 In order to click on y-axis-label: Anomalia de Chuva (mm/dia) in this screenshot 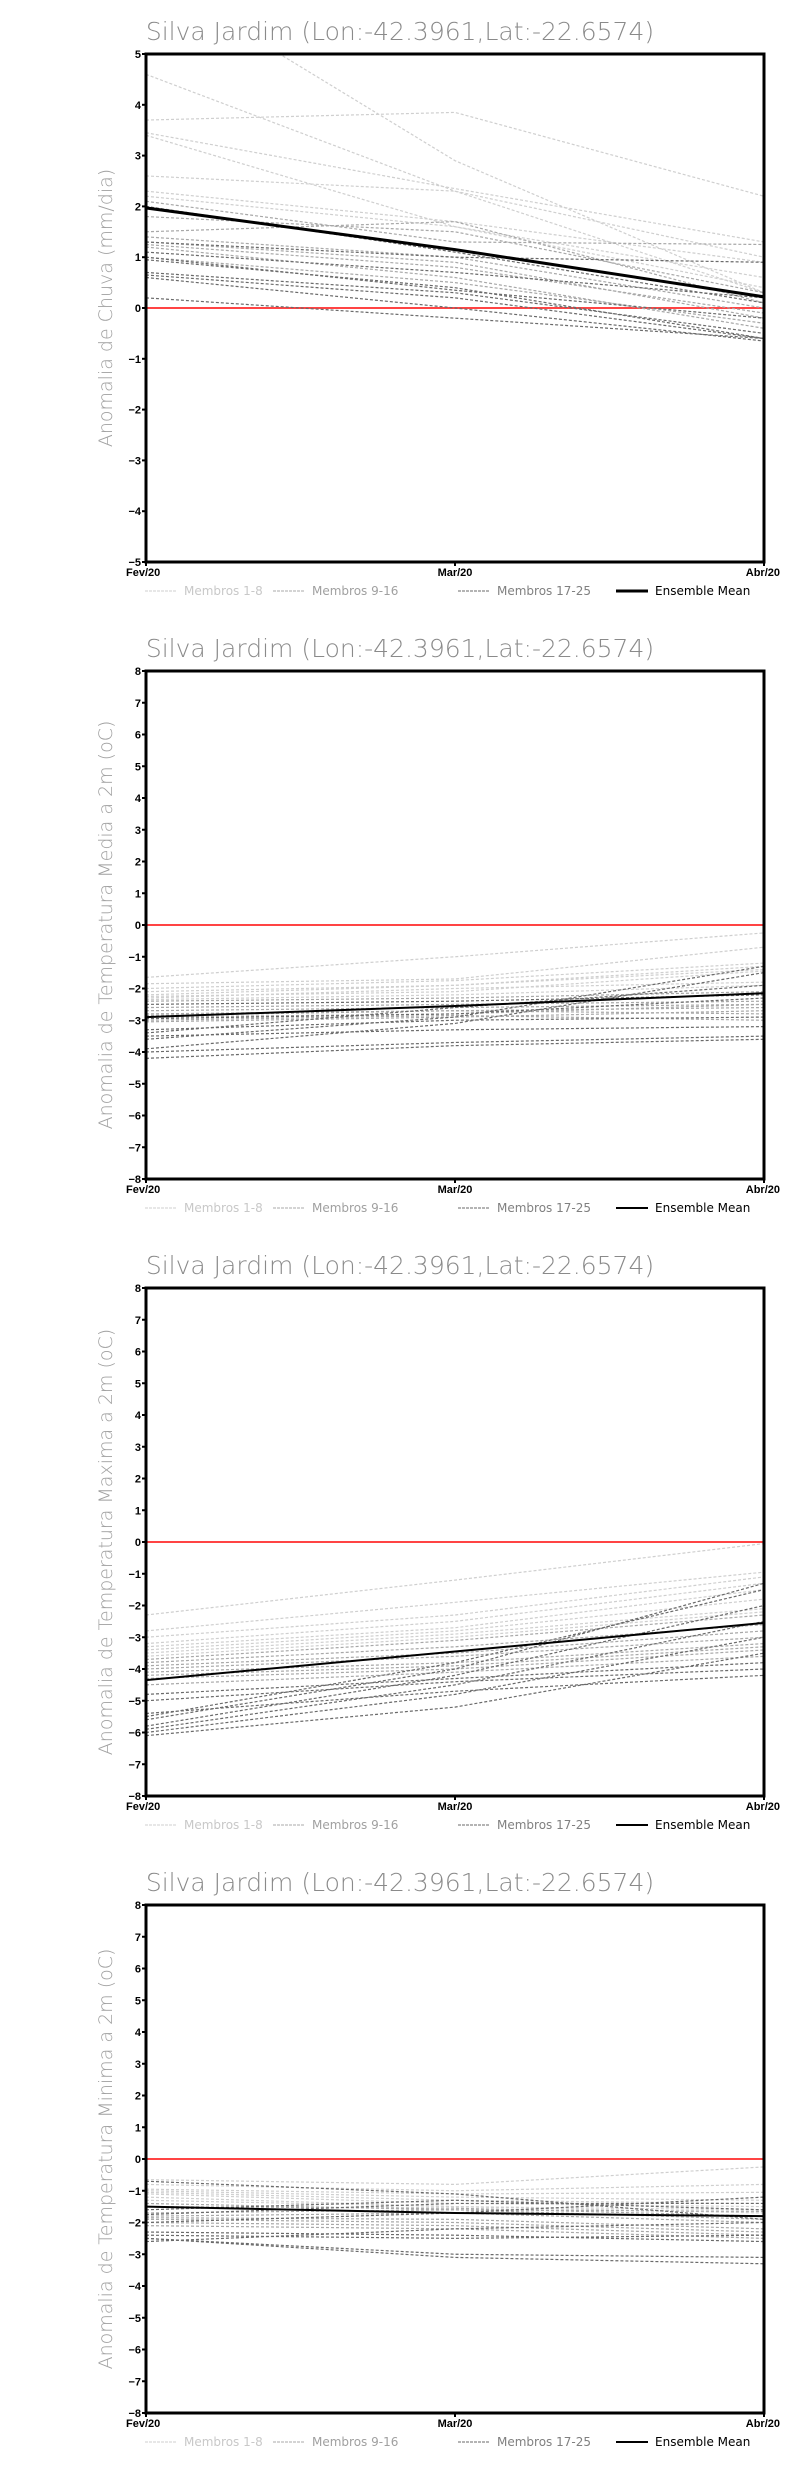, I will do `click(106, 308)`.